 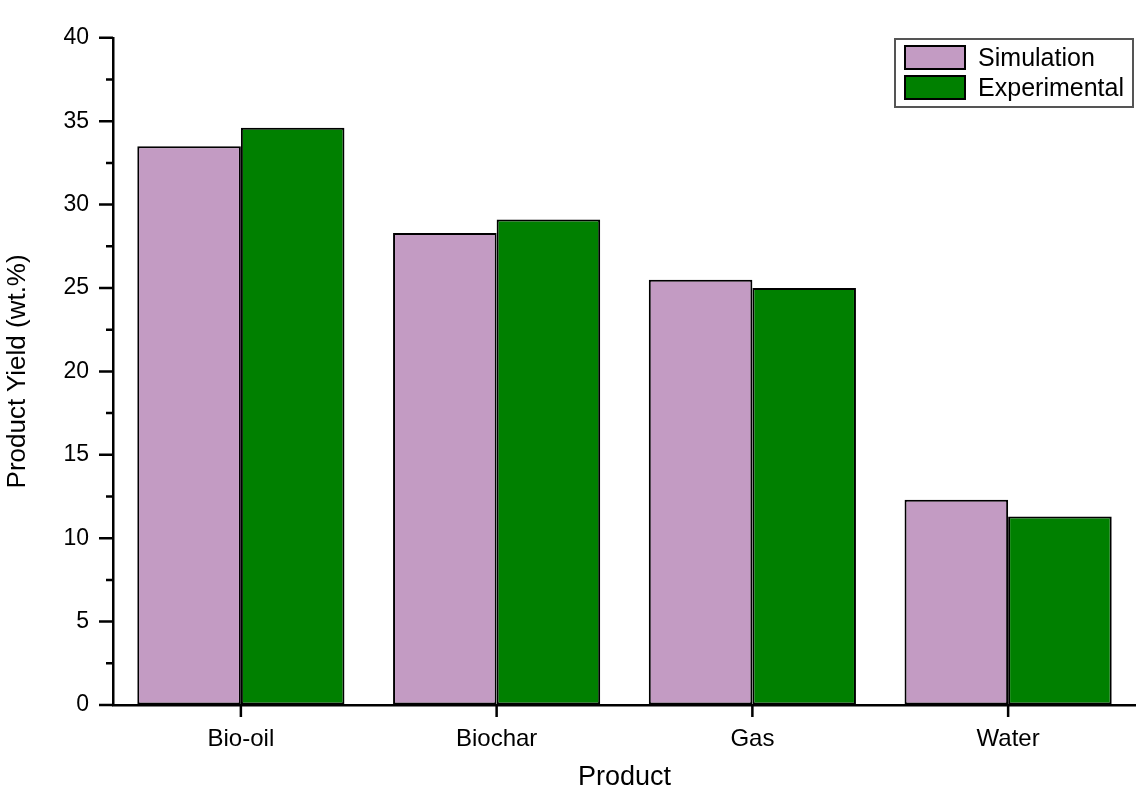 I want to click on x-tick-label: Bio-oil, so click(x=241, y=738).